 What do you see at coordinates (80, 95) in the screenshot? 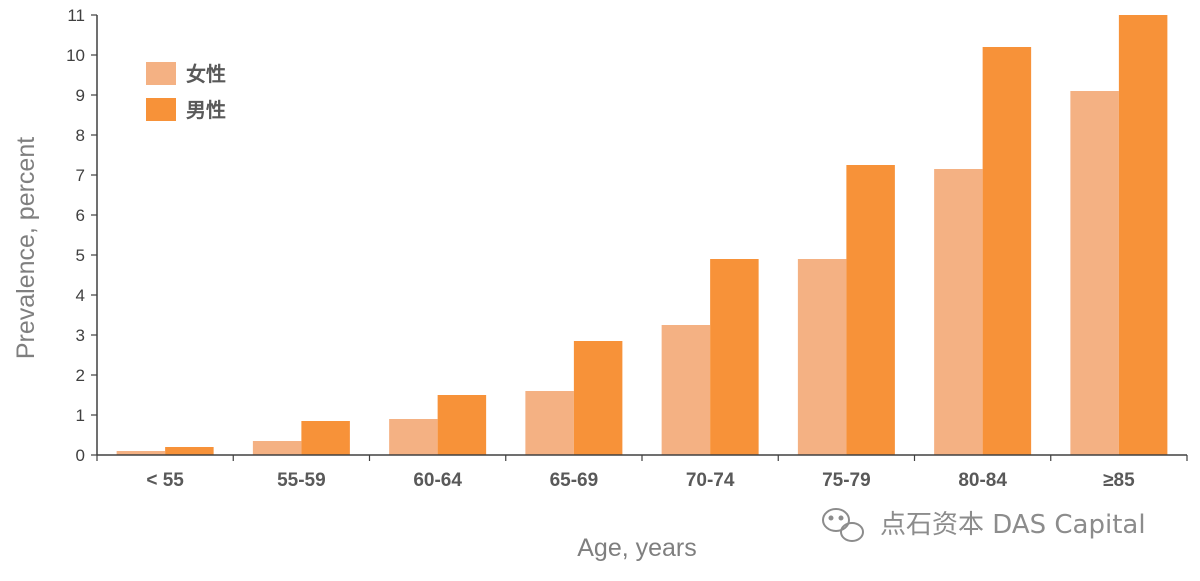
I see `y-tick-label: 9` at bounding box center [80, 95].